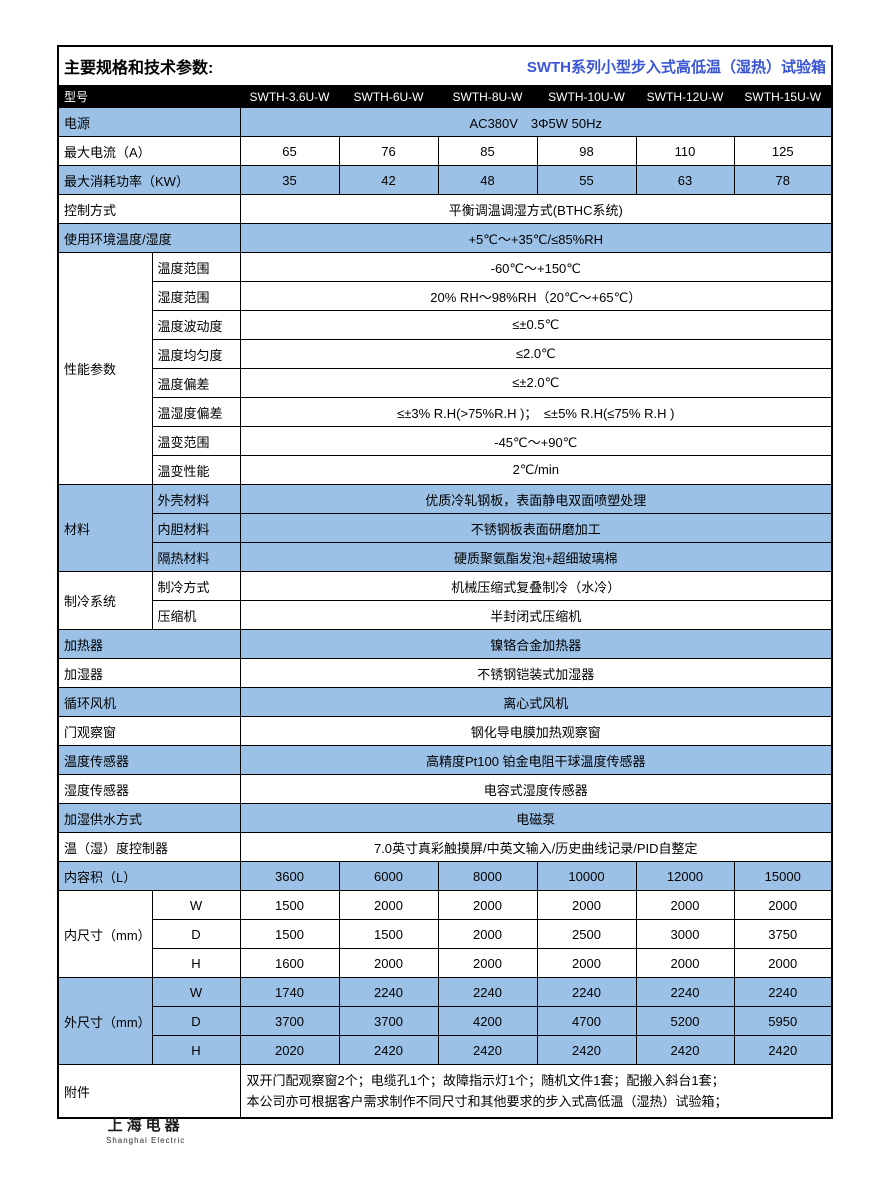  What do you see at coordinates (196, 586) in the screenshot?
I see `sub-label-cell: 制冷方式` at bounding box center [196, 586].